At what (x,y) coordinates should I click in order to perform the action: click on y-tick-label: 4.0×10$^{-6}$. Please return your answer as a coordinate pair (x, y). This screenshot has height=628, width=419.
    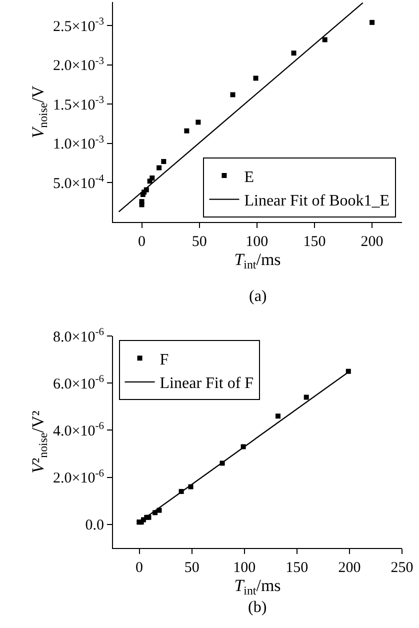
    Looking at the image, I should click on (78, 430).